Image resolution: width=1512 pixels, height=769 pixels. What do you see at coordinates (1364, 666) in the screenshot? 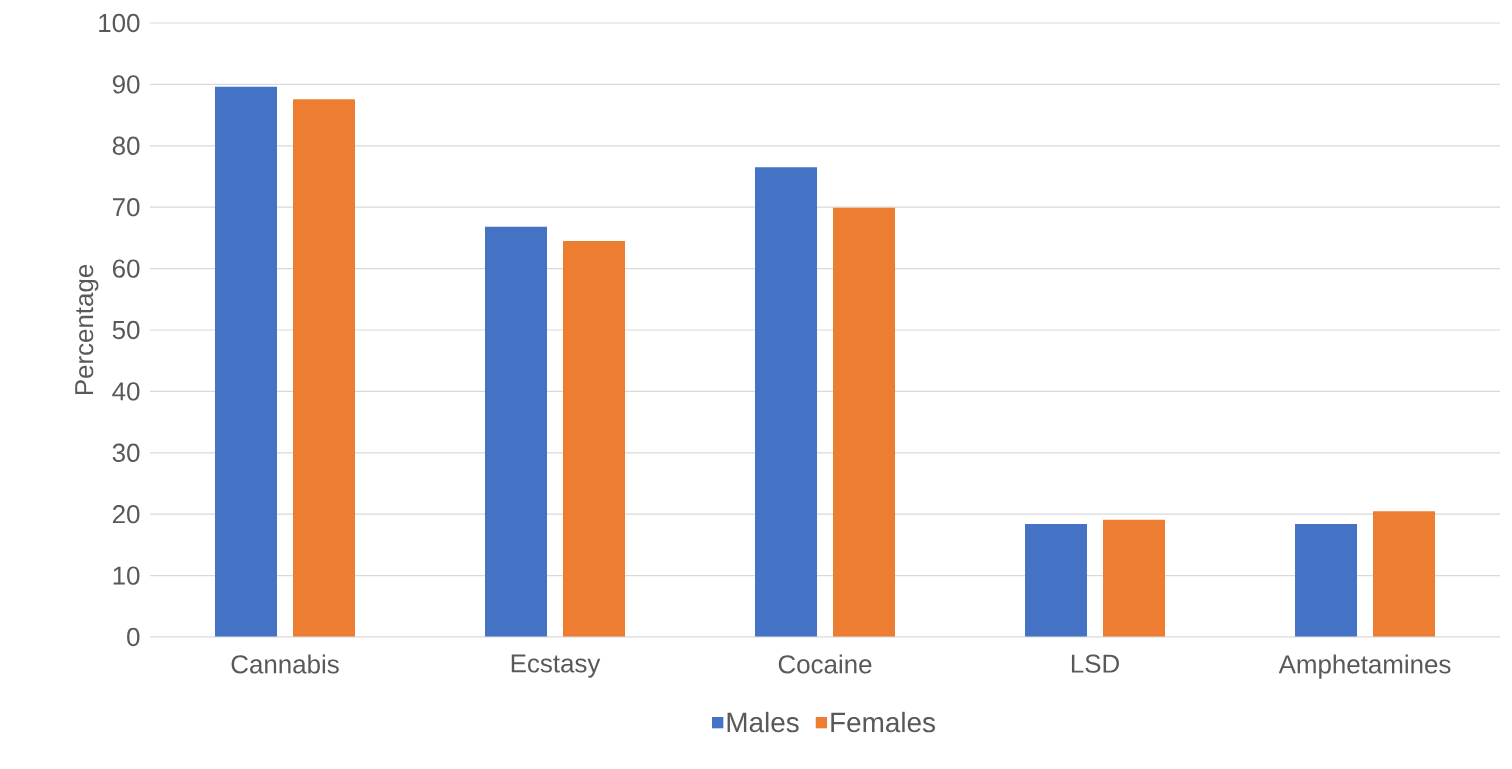
I see `x-tick-label: Amphetamines` at bounding box center [1364, 666].